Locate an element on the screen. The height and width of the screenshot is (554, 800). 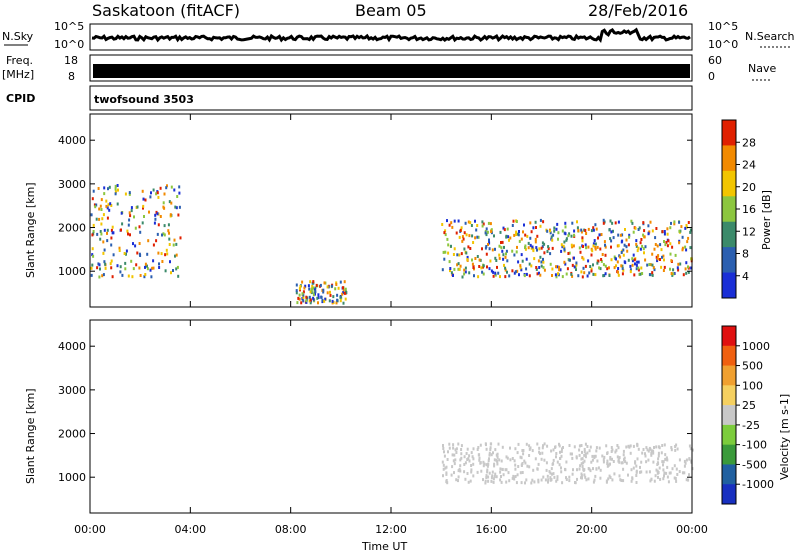
nave-label: Nave is located at coordinates (762, 68).